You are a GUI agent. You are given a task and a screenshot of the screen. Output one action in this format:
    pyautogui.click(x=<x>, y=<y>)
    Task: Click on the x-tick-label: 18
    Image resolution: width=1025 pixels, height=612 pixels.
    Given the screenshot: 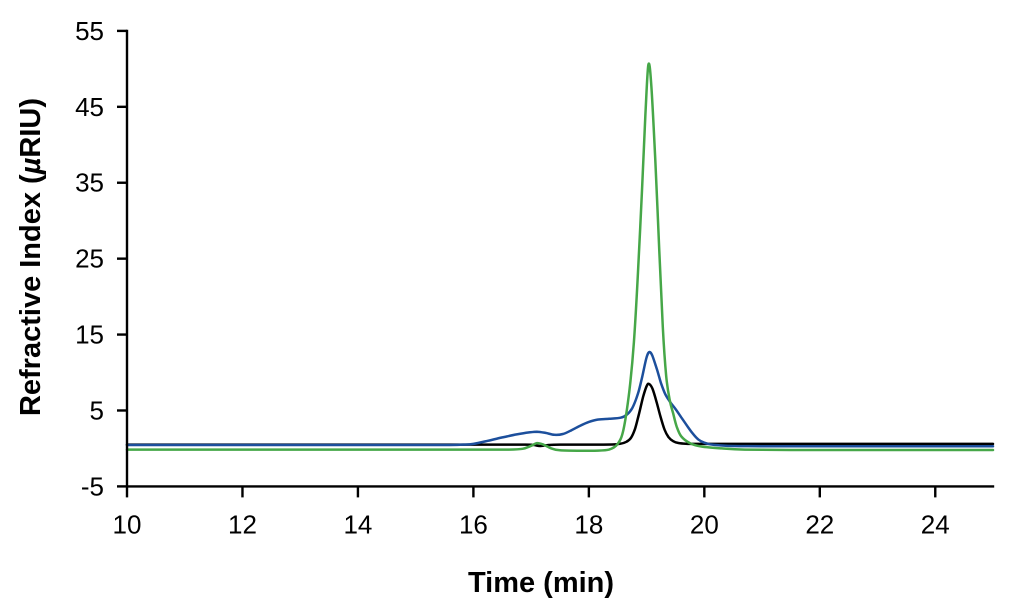 What is the action you would take?
    pyautogui.click(x=588, y=524)
    